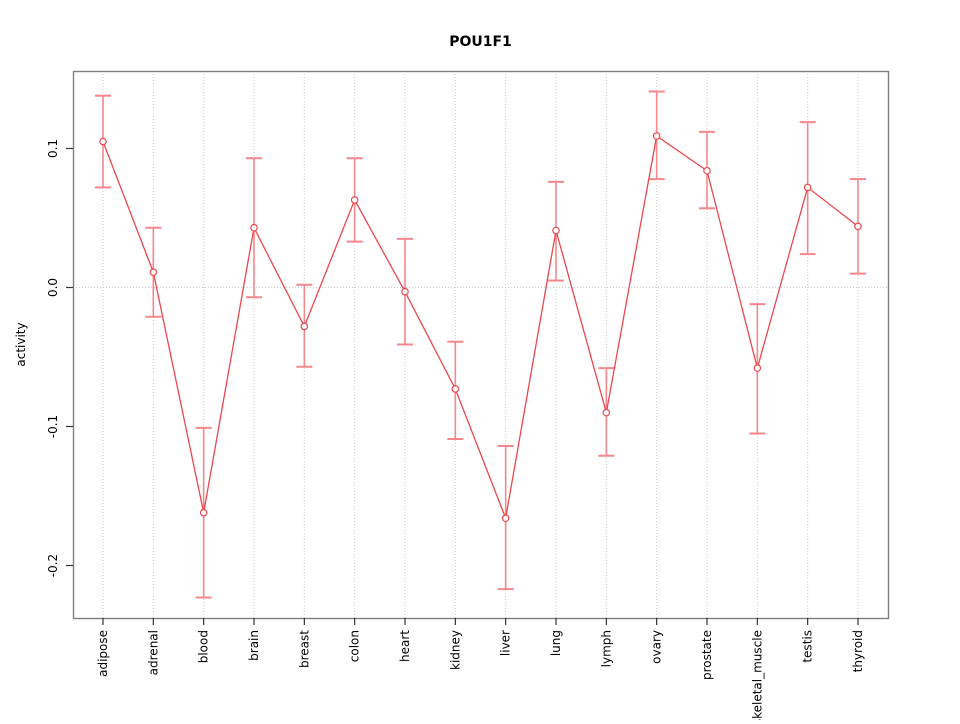 This screenshot has width=960, height=724. What do you see at coordinates (455, 389) in the screenshot?
I see `data-point-kidney` at bounding box center [455, 389].